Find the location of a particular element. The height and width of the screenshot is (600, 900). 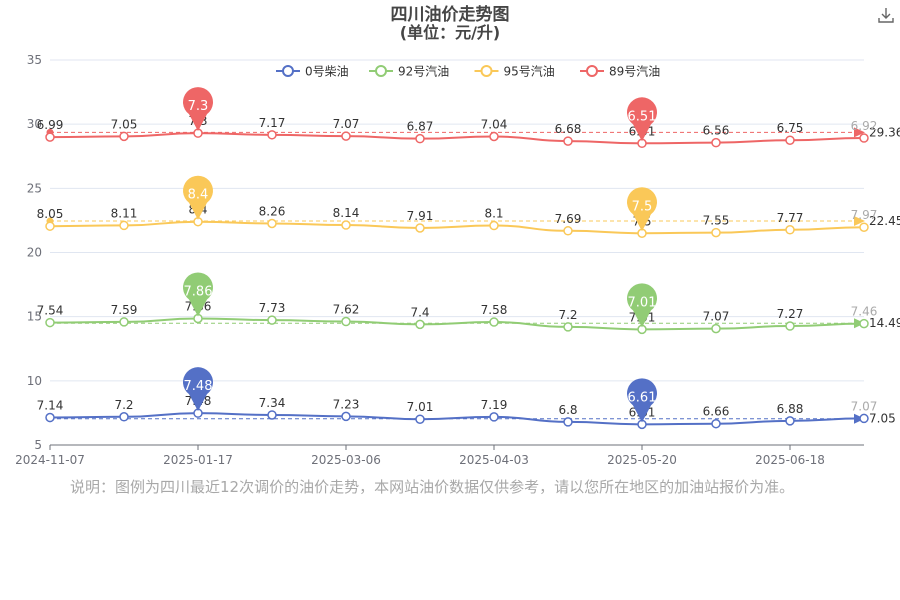

markpoint-min-label: 6.51 is located at coordinates (642, 116).